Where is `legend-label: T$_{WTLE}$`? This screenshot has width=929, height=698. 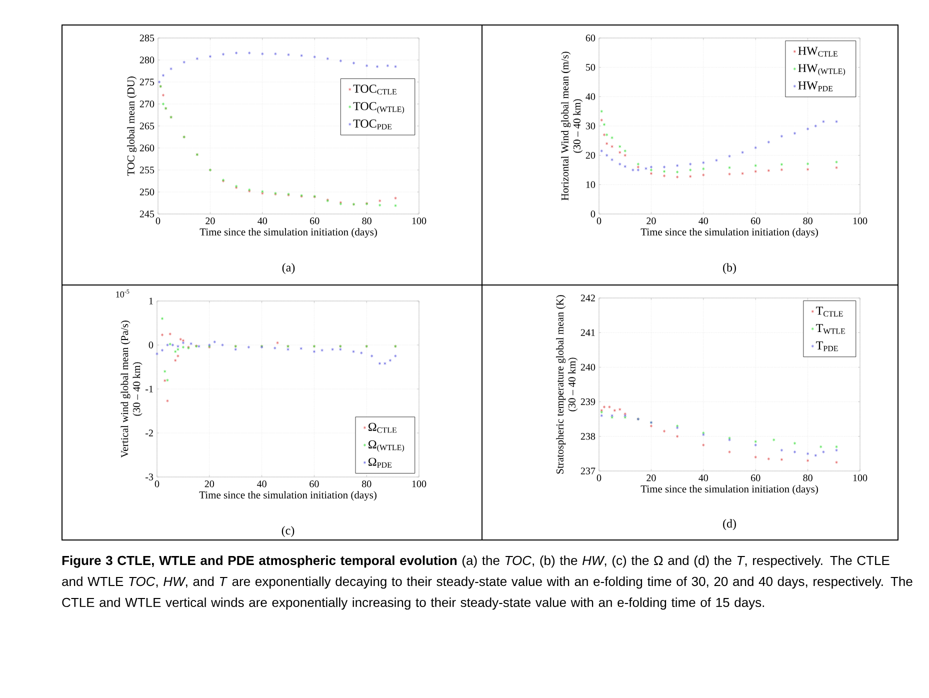 legend-label: T$_{WTLE}$ is located at coordinates (830, 329).